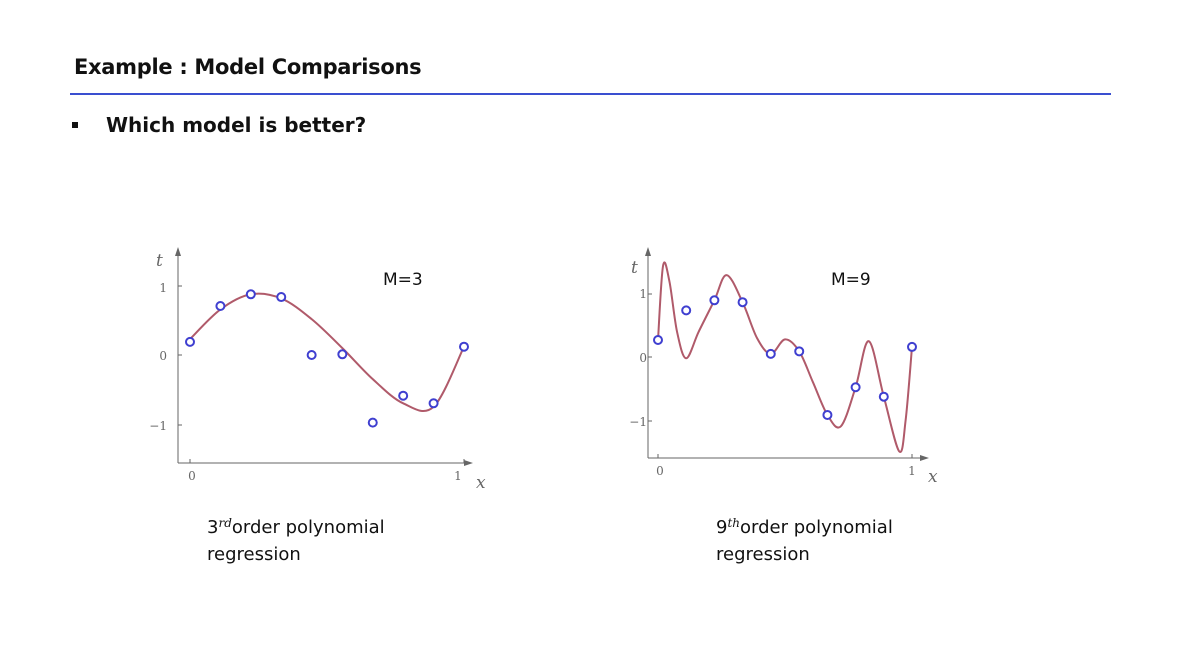 The width and height of the screenshot is (1191, 668). Describe the element at coordinates (296, 539) in the screenshot. I see `caption-m3: 3rdorder polynomial regression` at that location.